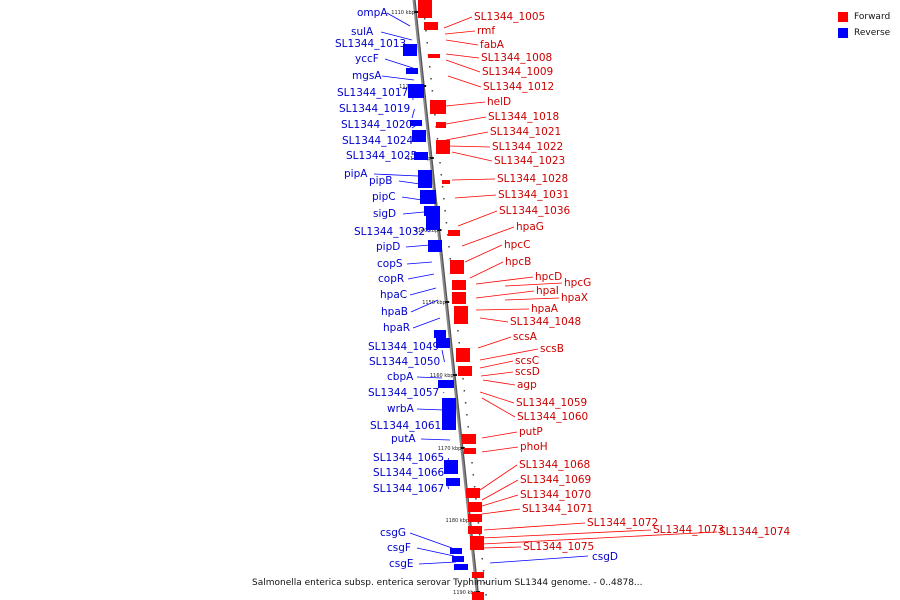 The height and width of the screenshot is (600, 900). I want to click on scale-tick-label: 1160 kbp, so click(442, 376).